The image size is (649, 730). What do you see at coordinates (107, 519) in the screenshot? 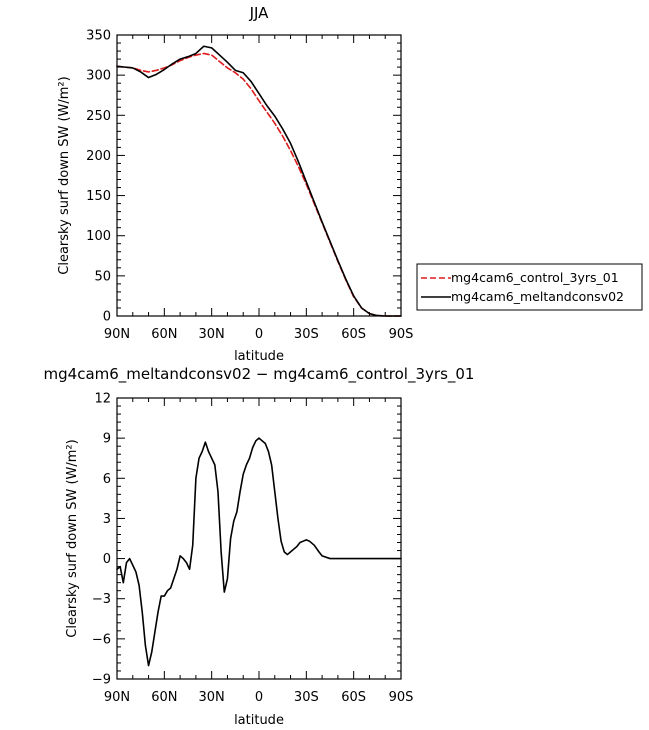
I see `chart2-ytick-label: 3` at bounding box center [107, 519].